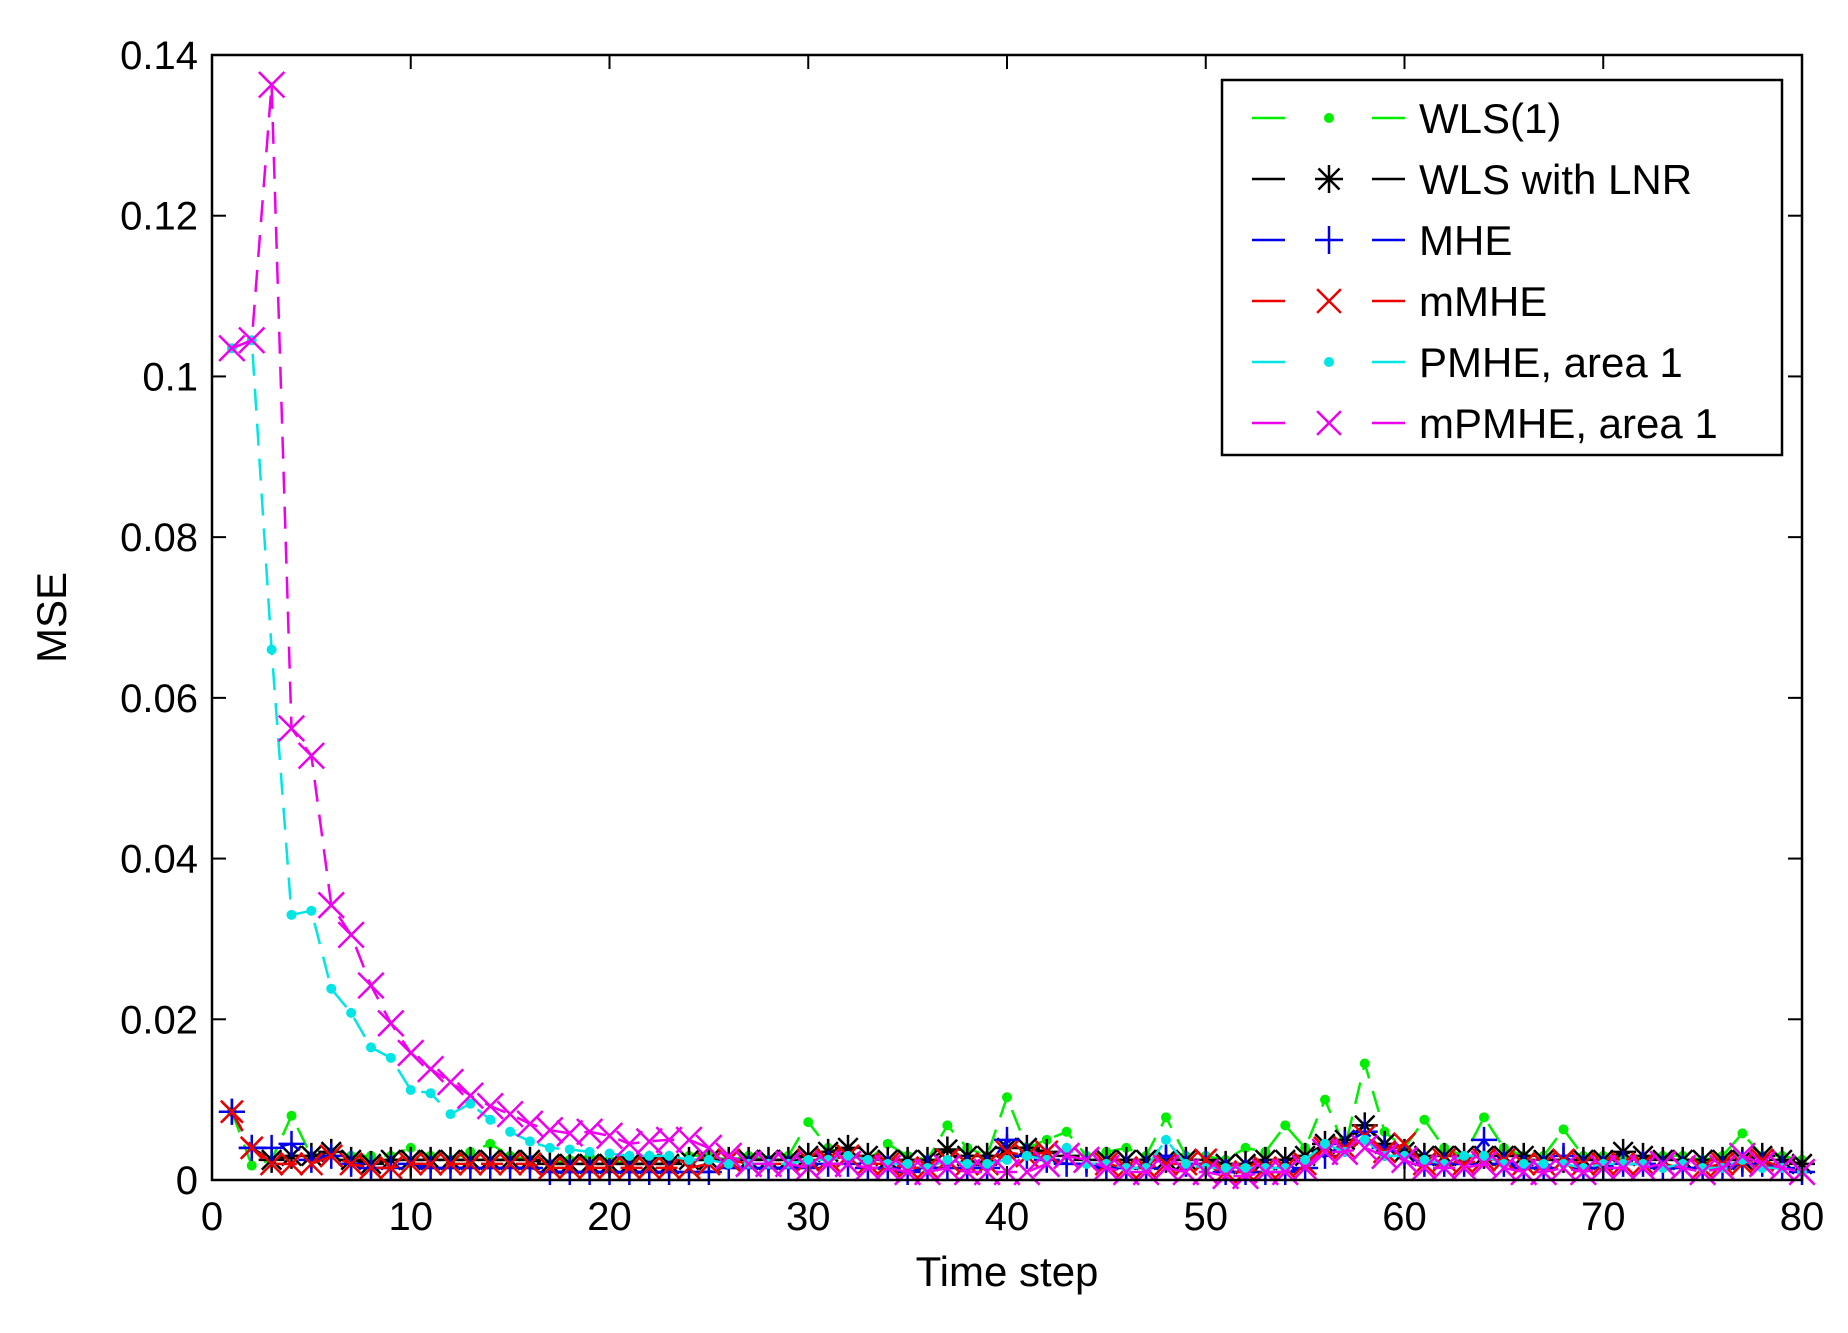  What do you see at coordinates (1568, 423) in the screenshot?
I see `legend-label: mPMHE, area 1` at bounding box center [1568, 423].